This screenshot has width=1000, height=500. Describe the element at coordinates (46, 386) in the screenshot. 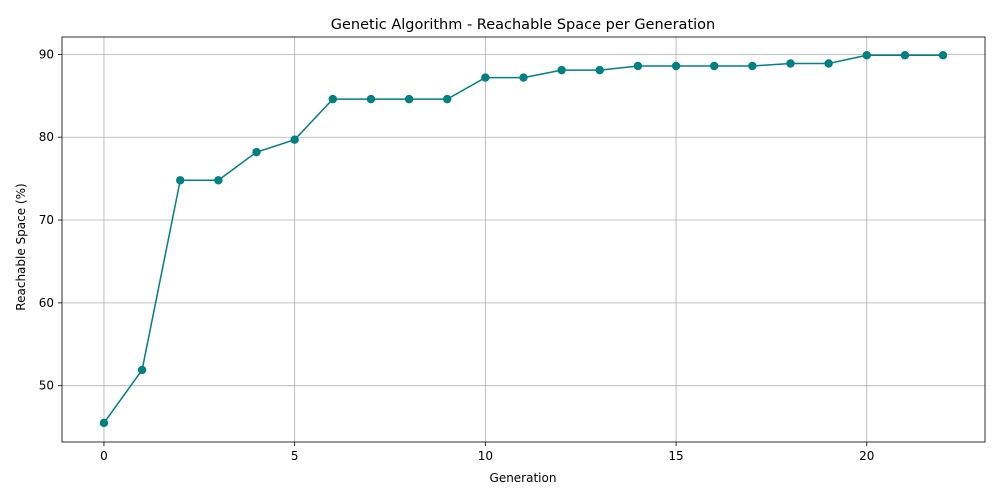

I see `y-tick-label: 50` at that location.